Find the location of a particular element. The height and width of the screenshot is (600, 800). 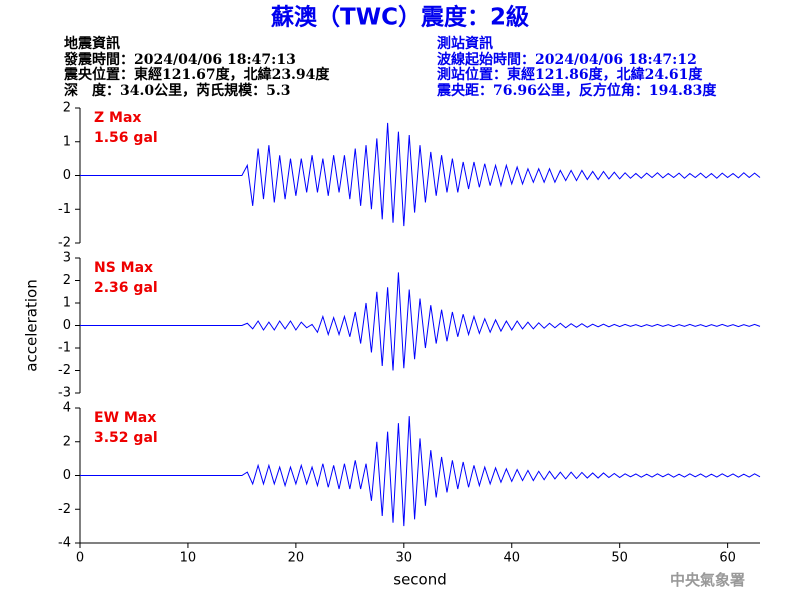

y-axis-label: acceleration is located at coordinates (32, 325).